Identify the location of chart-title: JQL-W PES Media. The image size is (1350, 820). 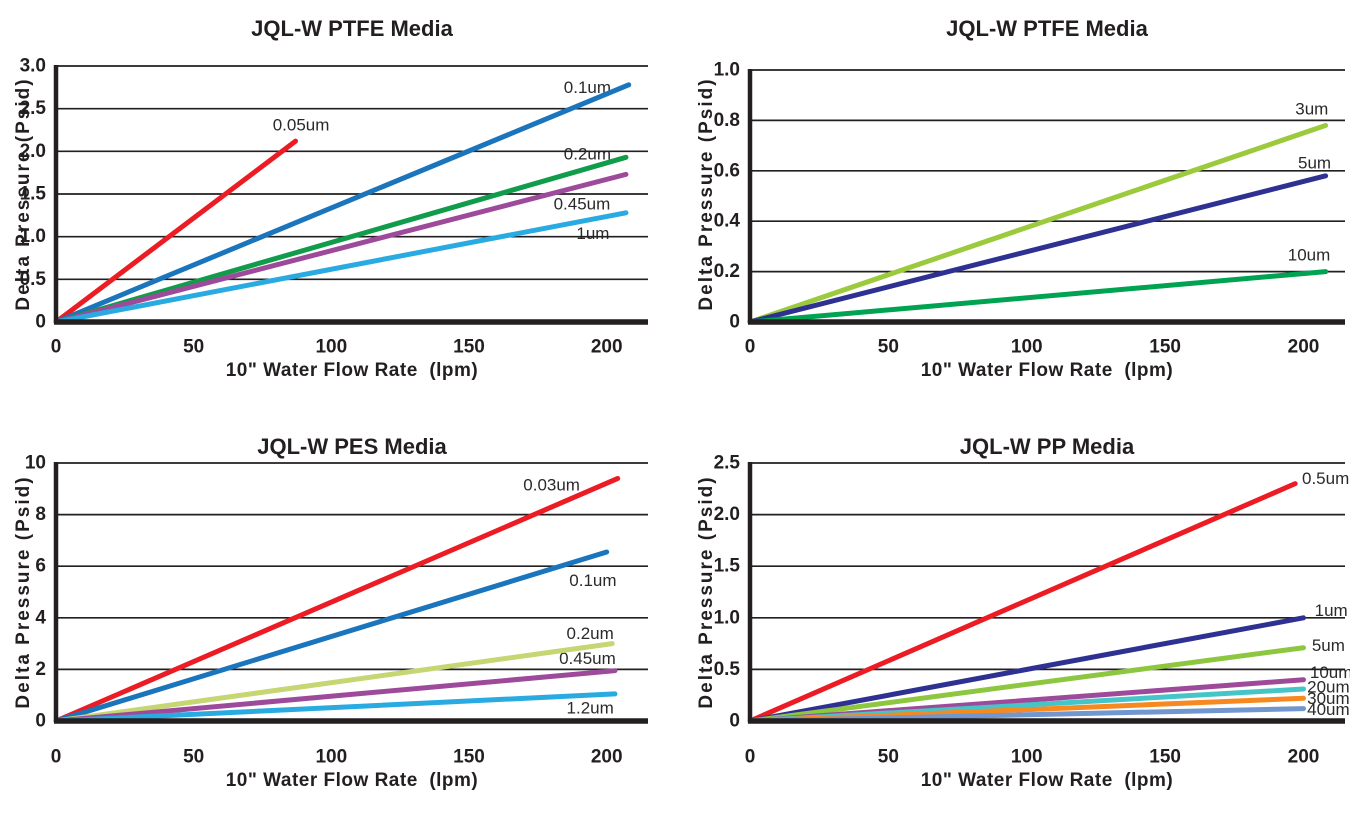
(352, 446).